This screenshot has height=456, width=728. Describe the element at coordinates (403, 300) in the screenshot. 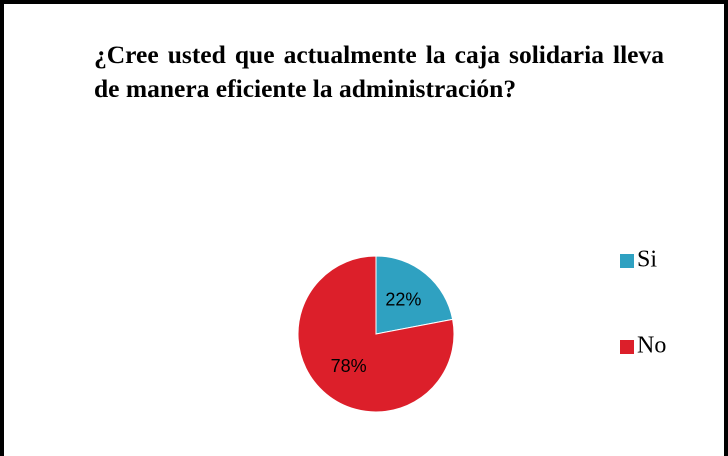

I see `data-label: 22%` at that location.